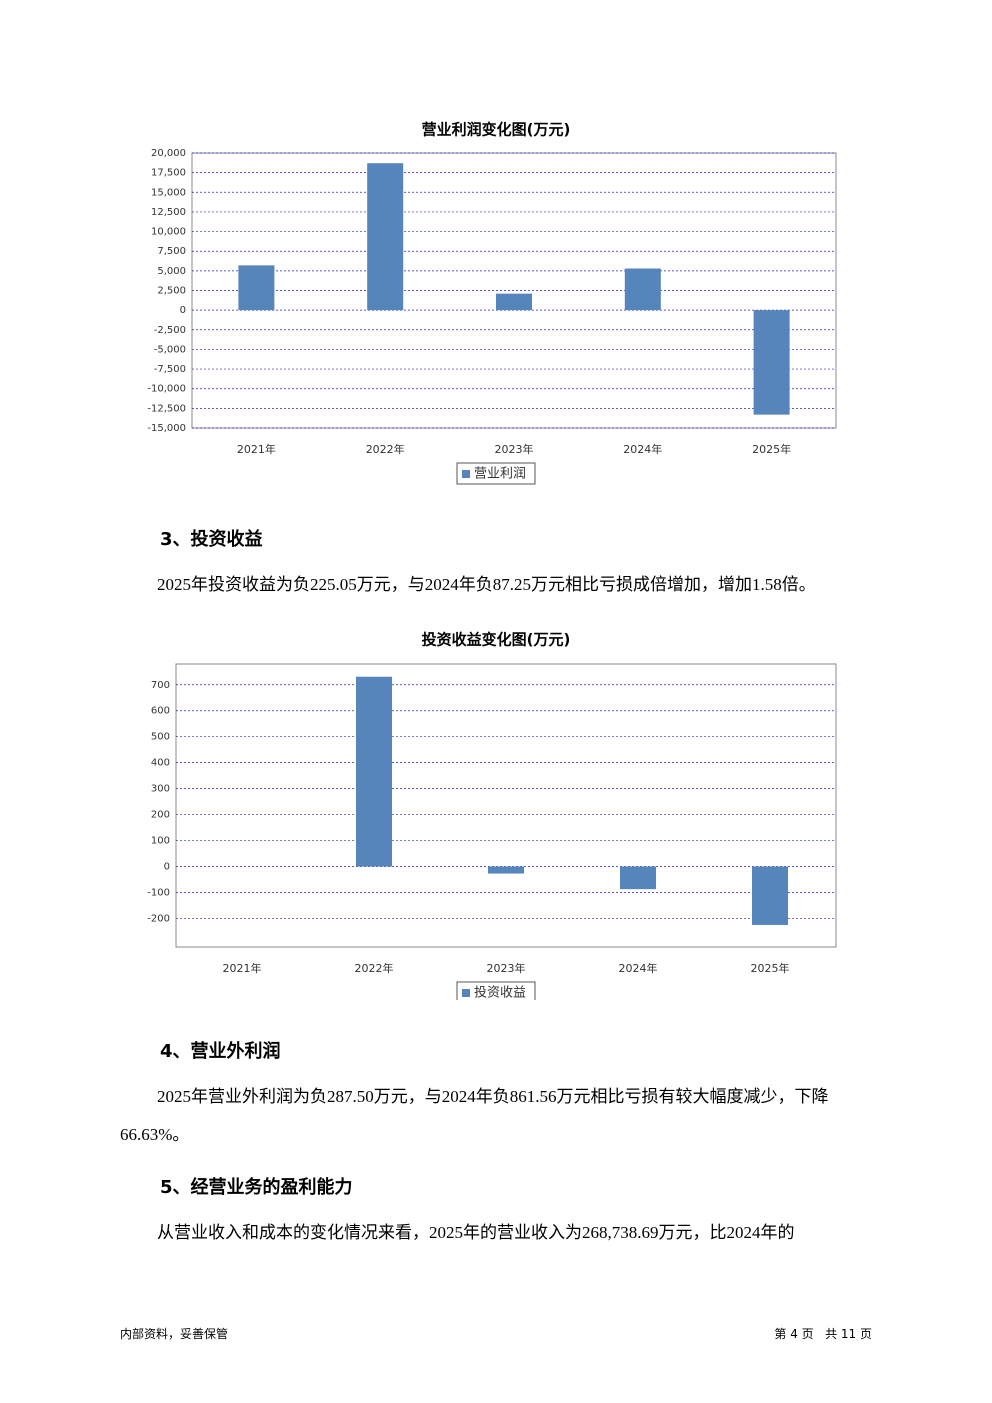 This screenshot has height=1403, width=992. What do you see at coordinates (170, 349) in the screenshot?
I see `y-tick-label: -5,000` at bounding box center [170, 349].